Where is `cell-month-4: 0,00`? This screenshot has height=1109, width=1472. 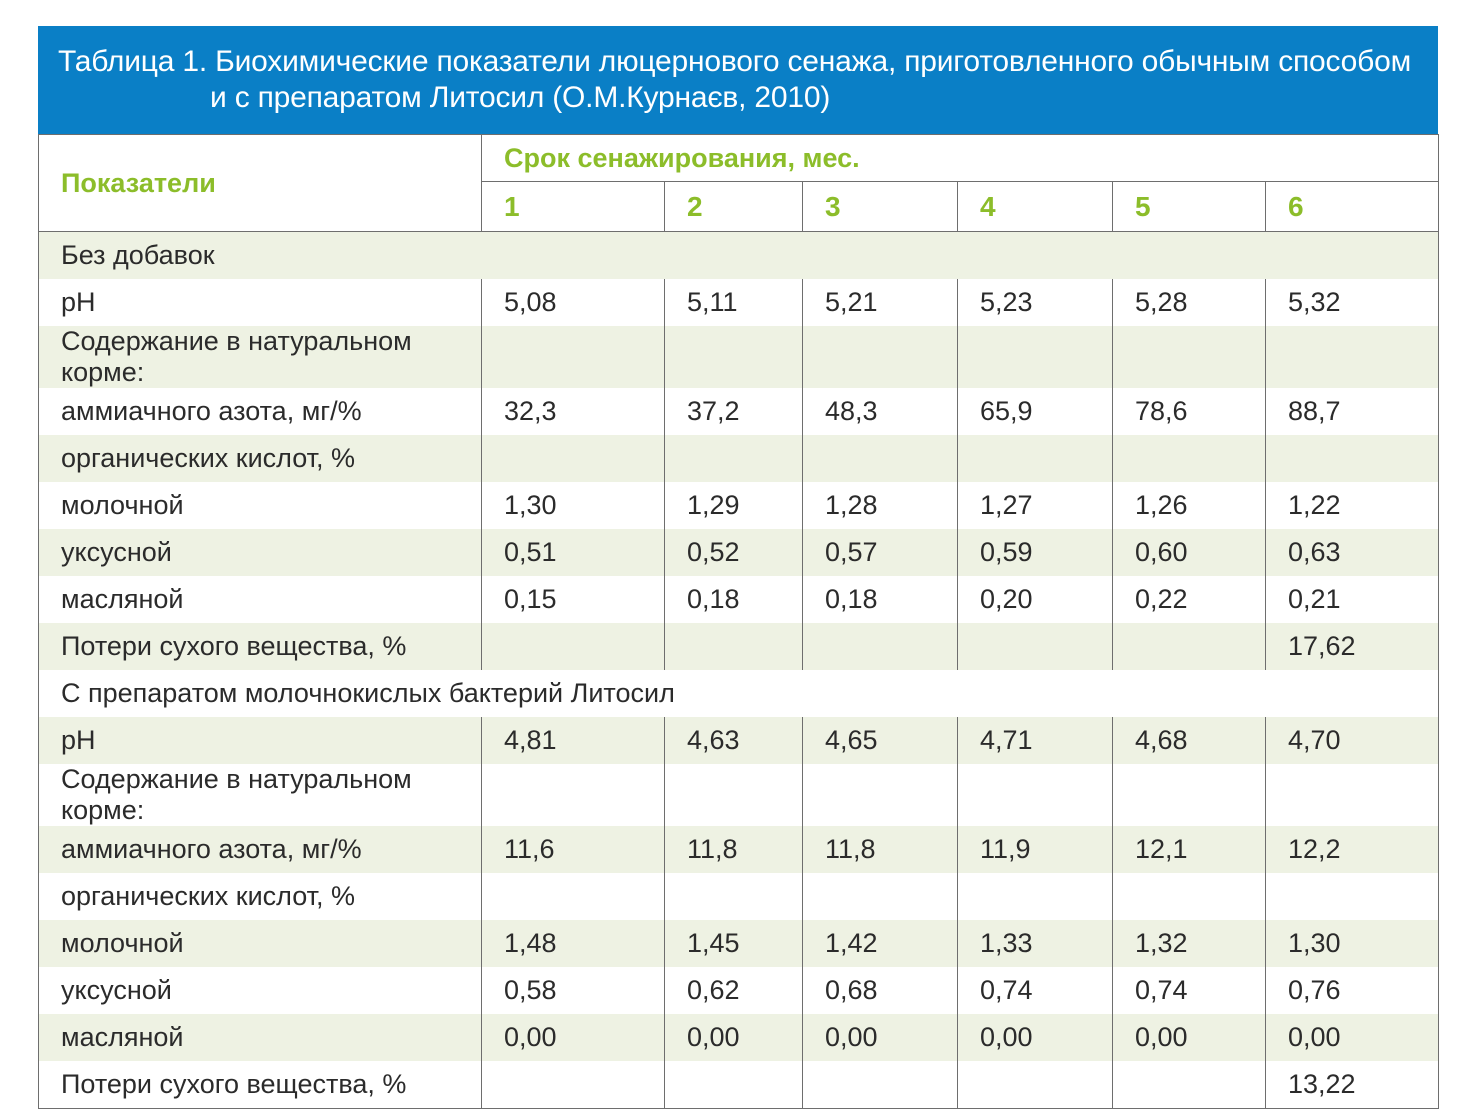
cell-month-4: 0,00 is located at coordinates (1035, 1037).